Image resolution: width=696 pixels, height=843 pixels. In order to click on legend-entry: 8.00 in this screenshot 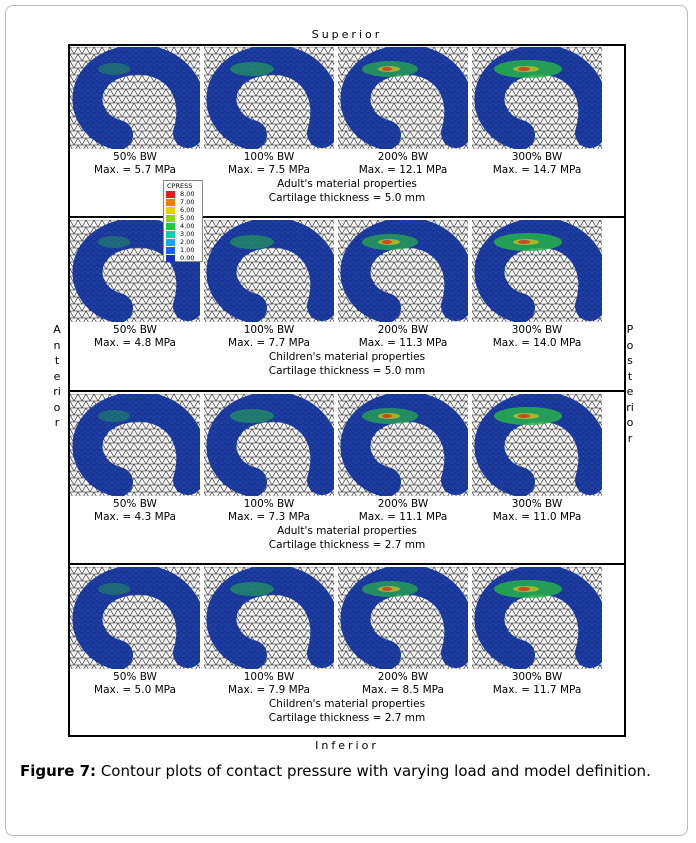, I will do `click(183, 194)`.